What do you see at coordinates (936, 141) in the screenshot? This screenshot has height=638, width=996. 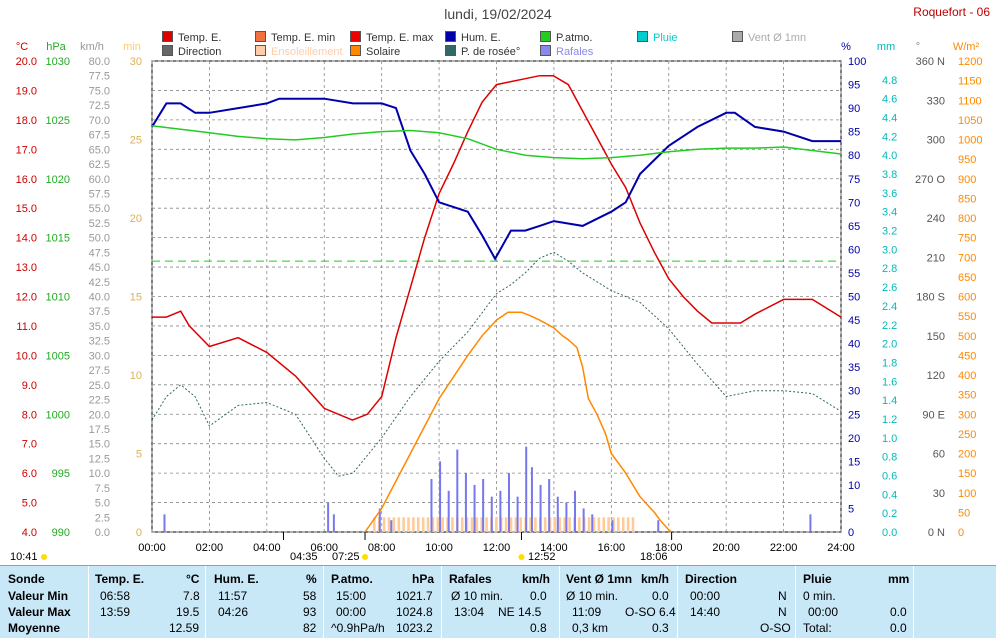 I see `axis-tick-dir: 300` at bounding box center [936, 141].